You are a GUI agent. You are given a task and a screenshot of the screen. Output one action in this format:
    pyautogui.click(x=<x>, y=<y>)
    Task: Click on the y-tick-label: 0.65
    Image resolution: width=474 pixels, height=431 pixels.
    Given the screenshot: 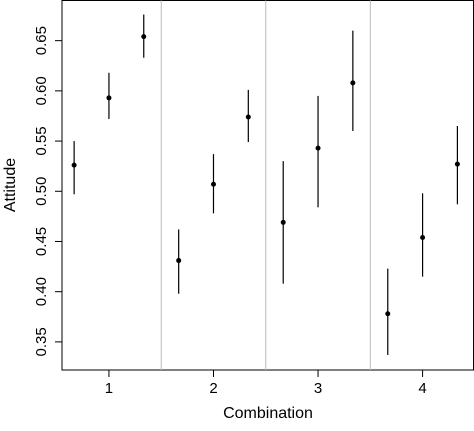 What is the action you would take?
    pyautogui.click(x=41, y=40)
    